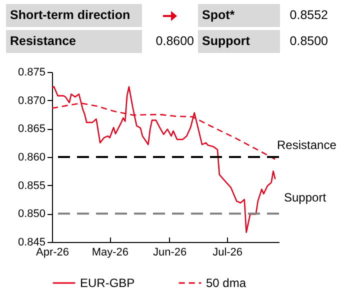 This screenshot has width=338, height=296. Describe the element at coordinates (174, 41) in the screenshot. I see `text: 0.8600` at that location.